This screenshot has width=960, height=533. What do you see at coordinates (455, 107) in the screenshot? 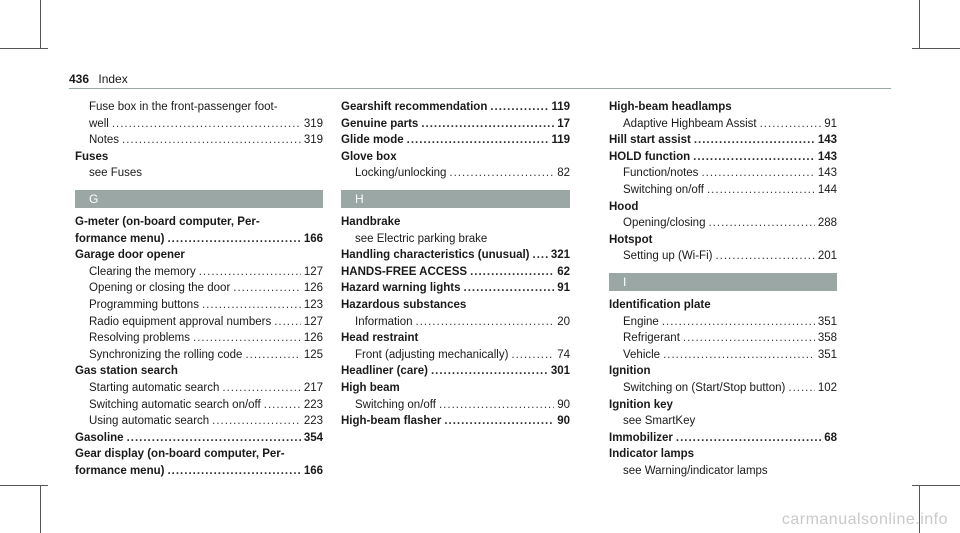
I see `index-entry: Gearshift recommendation 119` at bounding box center [455, 107].